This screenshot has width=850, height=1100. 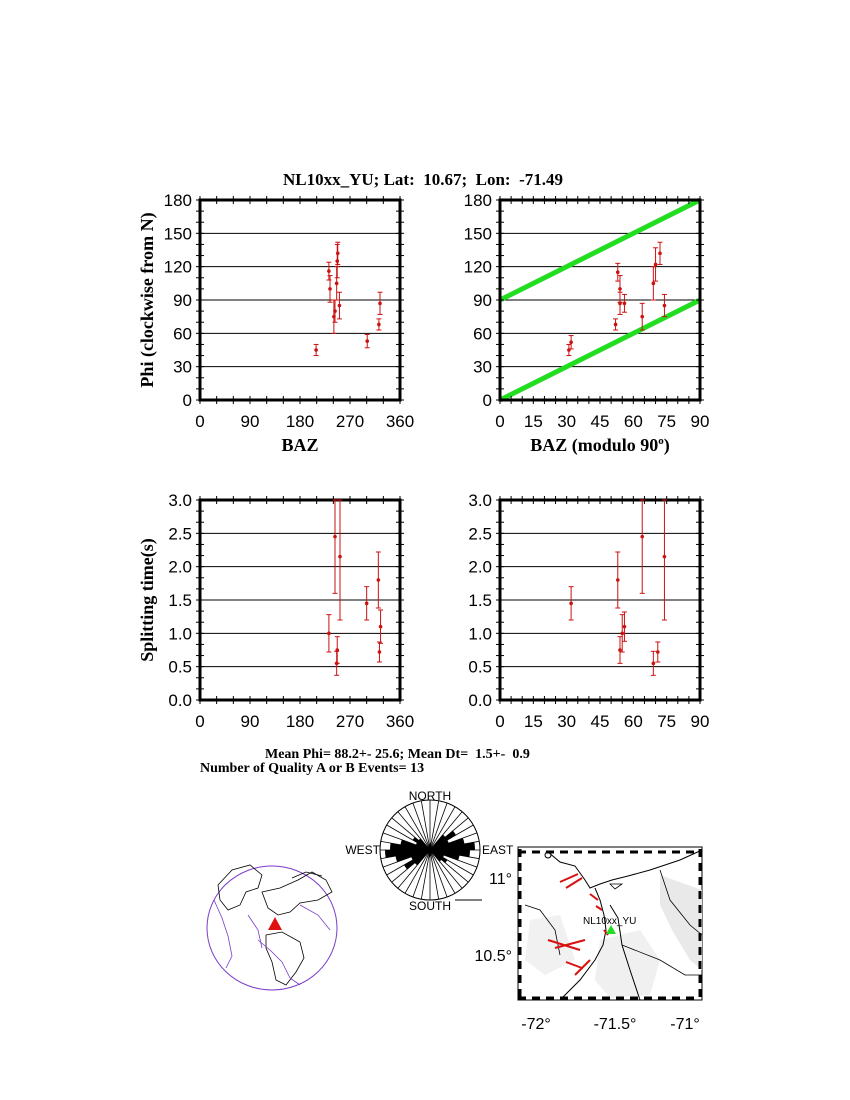 I want to click on phi-baz-tick-labels: 0 30 60 90 120 150 180 0 90 180 270 360, so click(x=289, y=311).